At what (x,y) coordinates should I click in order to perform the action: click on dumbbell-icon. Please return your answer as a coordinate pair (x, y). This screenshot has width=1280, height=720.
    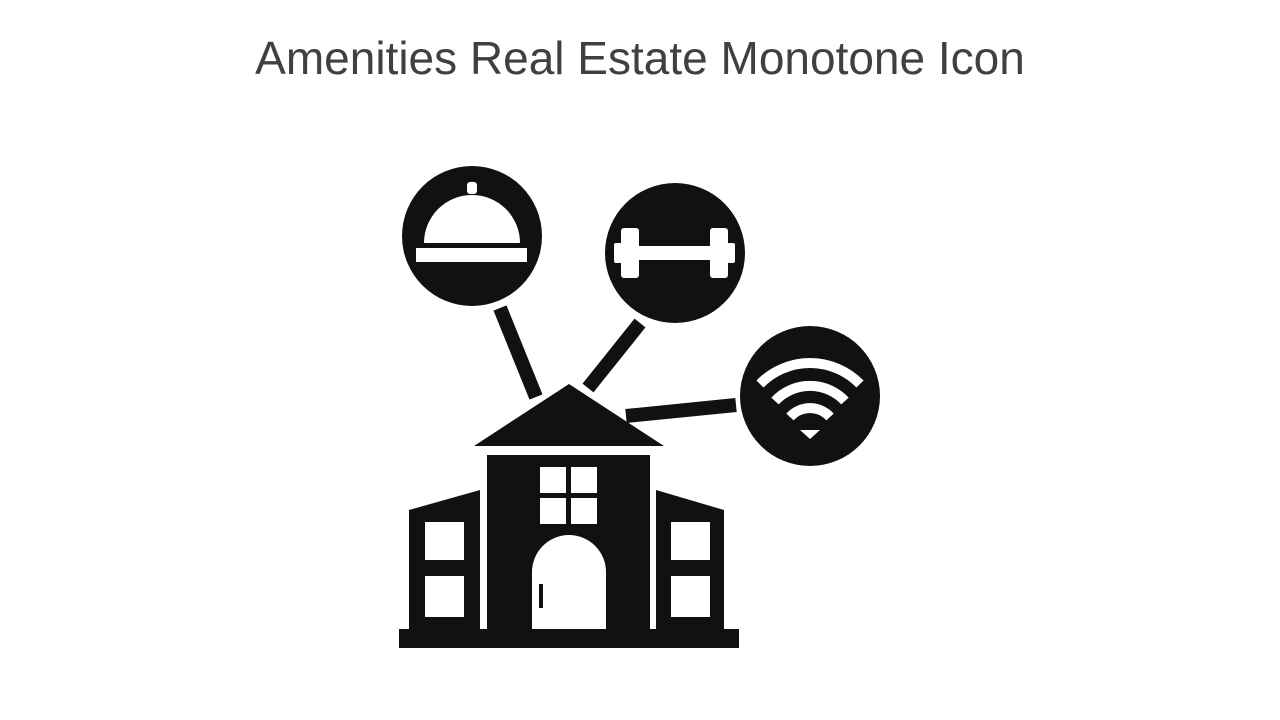
    Looking at the image, I should click on (675, 253).